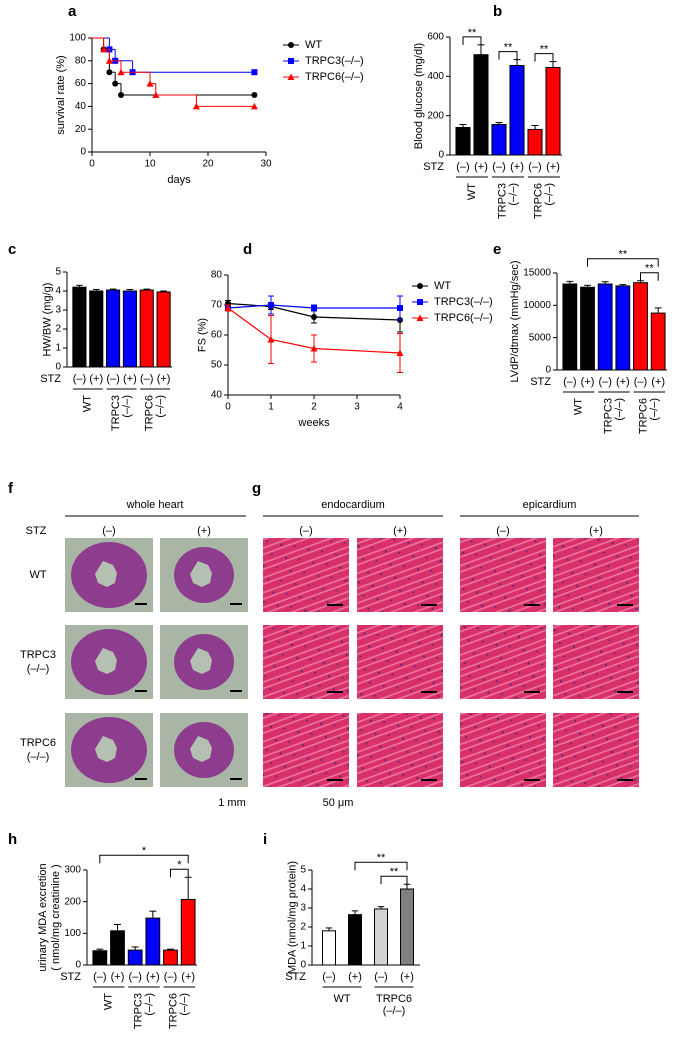  Describe the element at coordinates (58, 291) in the screenshot. I see `y-tick-label: 4` at that location.